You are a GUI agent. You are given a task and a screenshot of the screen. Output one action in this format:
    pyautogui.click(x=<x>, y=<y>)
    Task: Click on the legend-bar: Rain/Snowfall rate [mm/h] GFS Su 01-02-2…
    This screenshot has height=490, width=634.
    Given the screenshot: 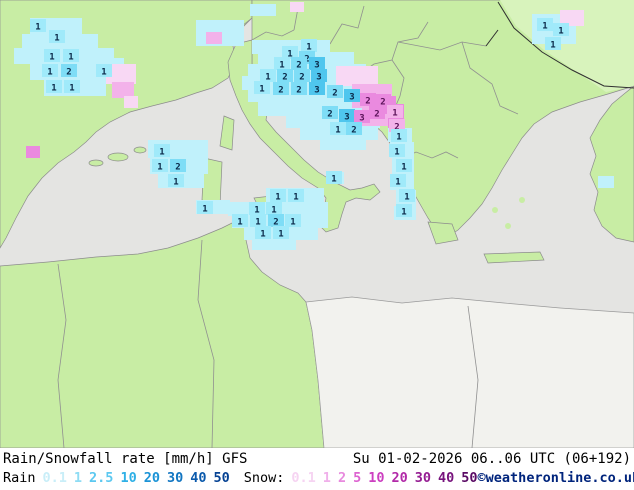 What is the action you would take?
    pyautogui.click(x=317, y=469)
    